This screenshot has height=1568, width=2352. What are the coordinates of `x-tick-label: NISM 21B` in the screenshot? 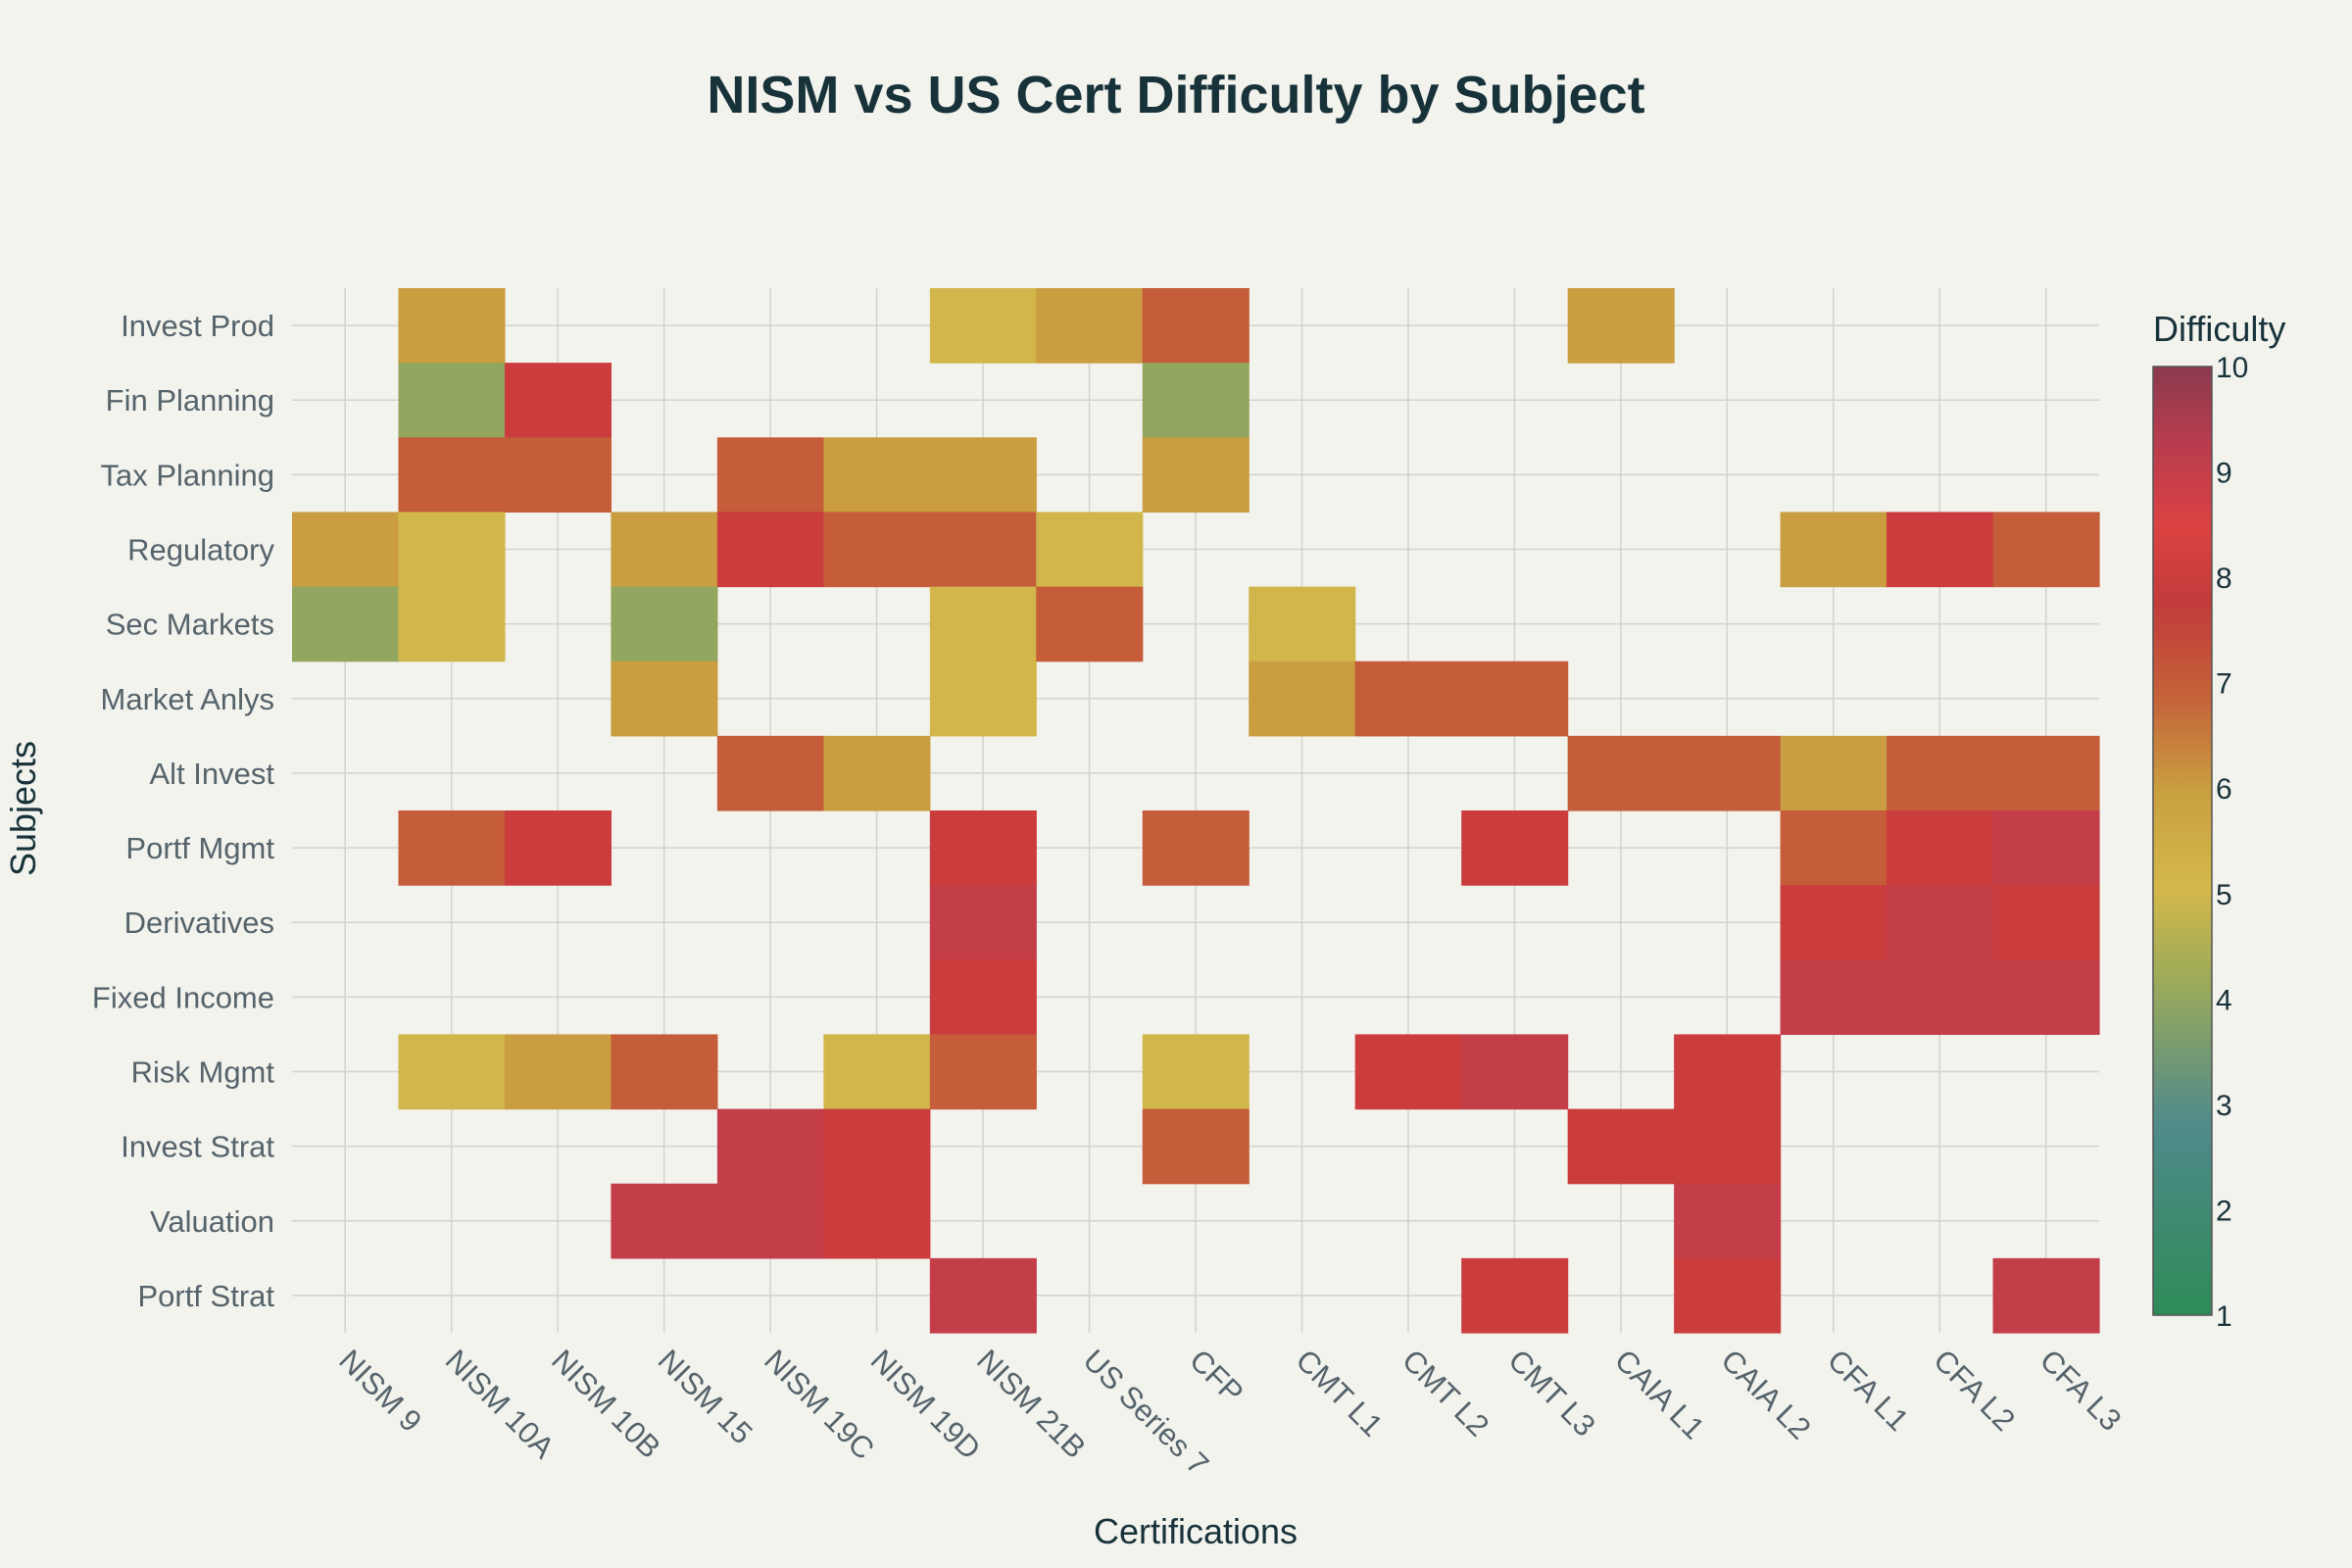 It's located at (1031, 1404).